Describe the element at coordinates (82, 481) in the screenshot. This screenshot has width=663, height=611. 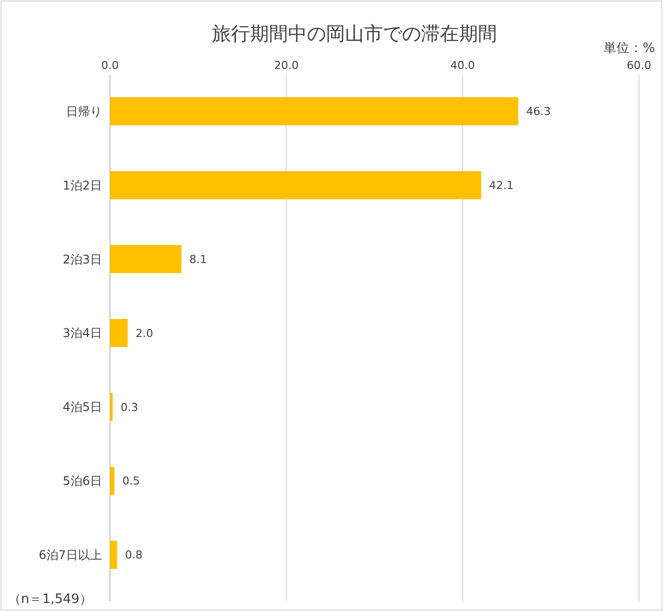
I see `y-tick-label: 5泊6日` at that location.